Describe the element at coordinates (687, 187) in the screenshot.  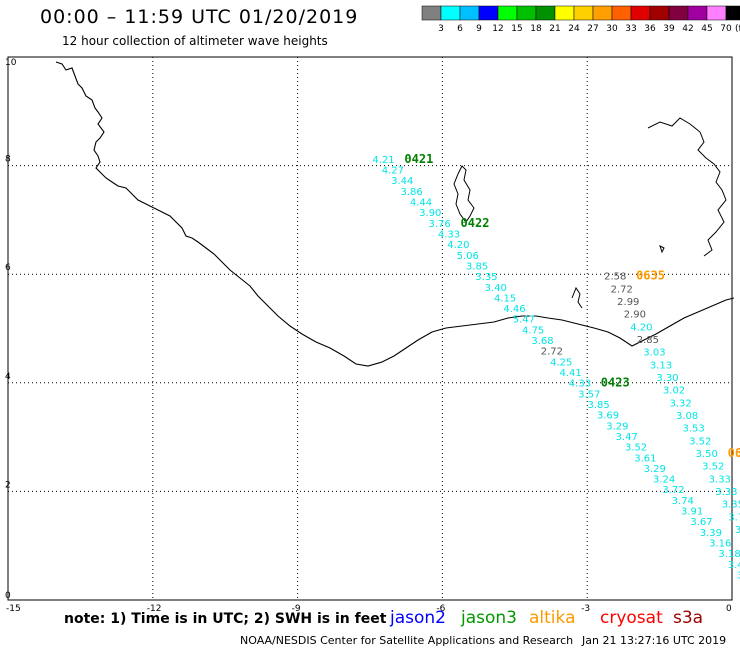
I see `lake-kainji` at that location.